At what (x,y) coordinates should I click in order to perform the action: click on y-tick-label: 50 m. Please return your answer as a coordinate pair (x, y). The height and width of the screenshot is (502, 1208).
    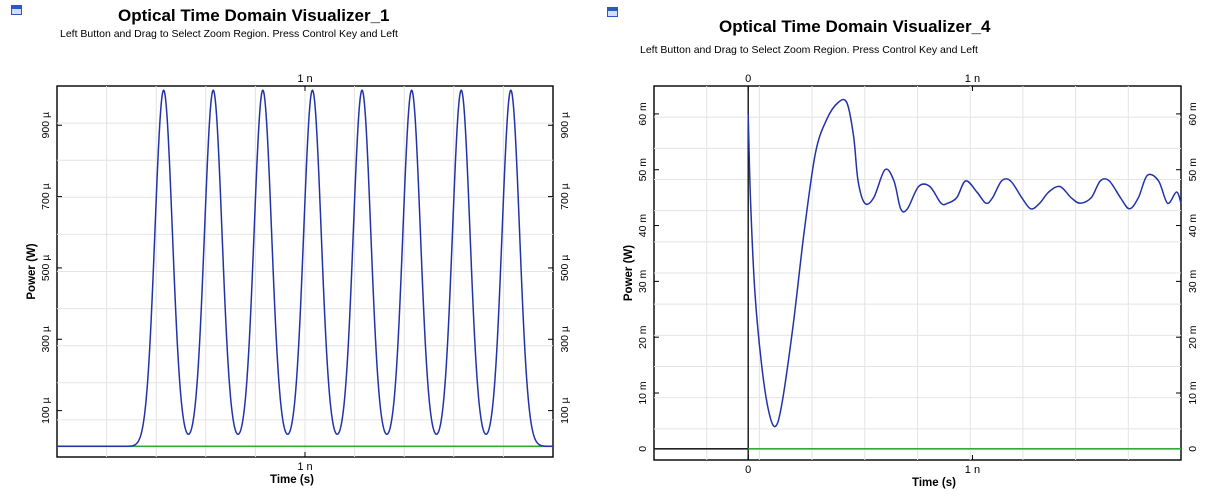
    Looking at the image, I should click on (643, 170).